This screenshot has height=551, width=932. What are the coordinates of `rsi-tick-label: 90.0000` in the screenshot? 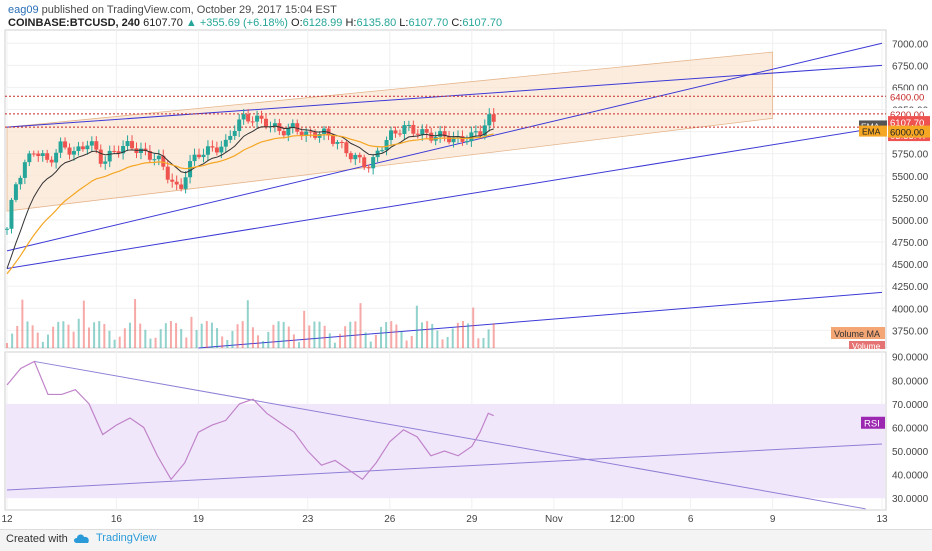 It's located at (910, 358).